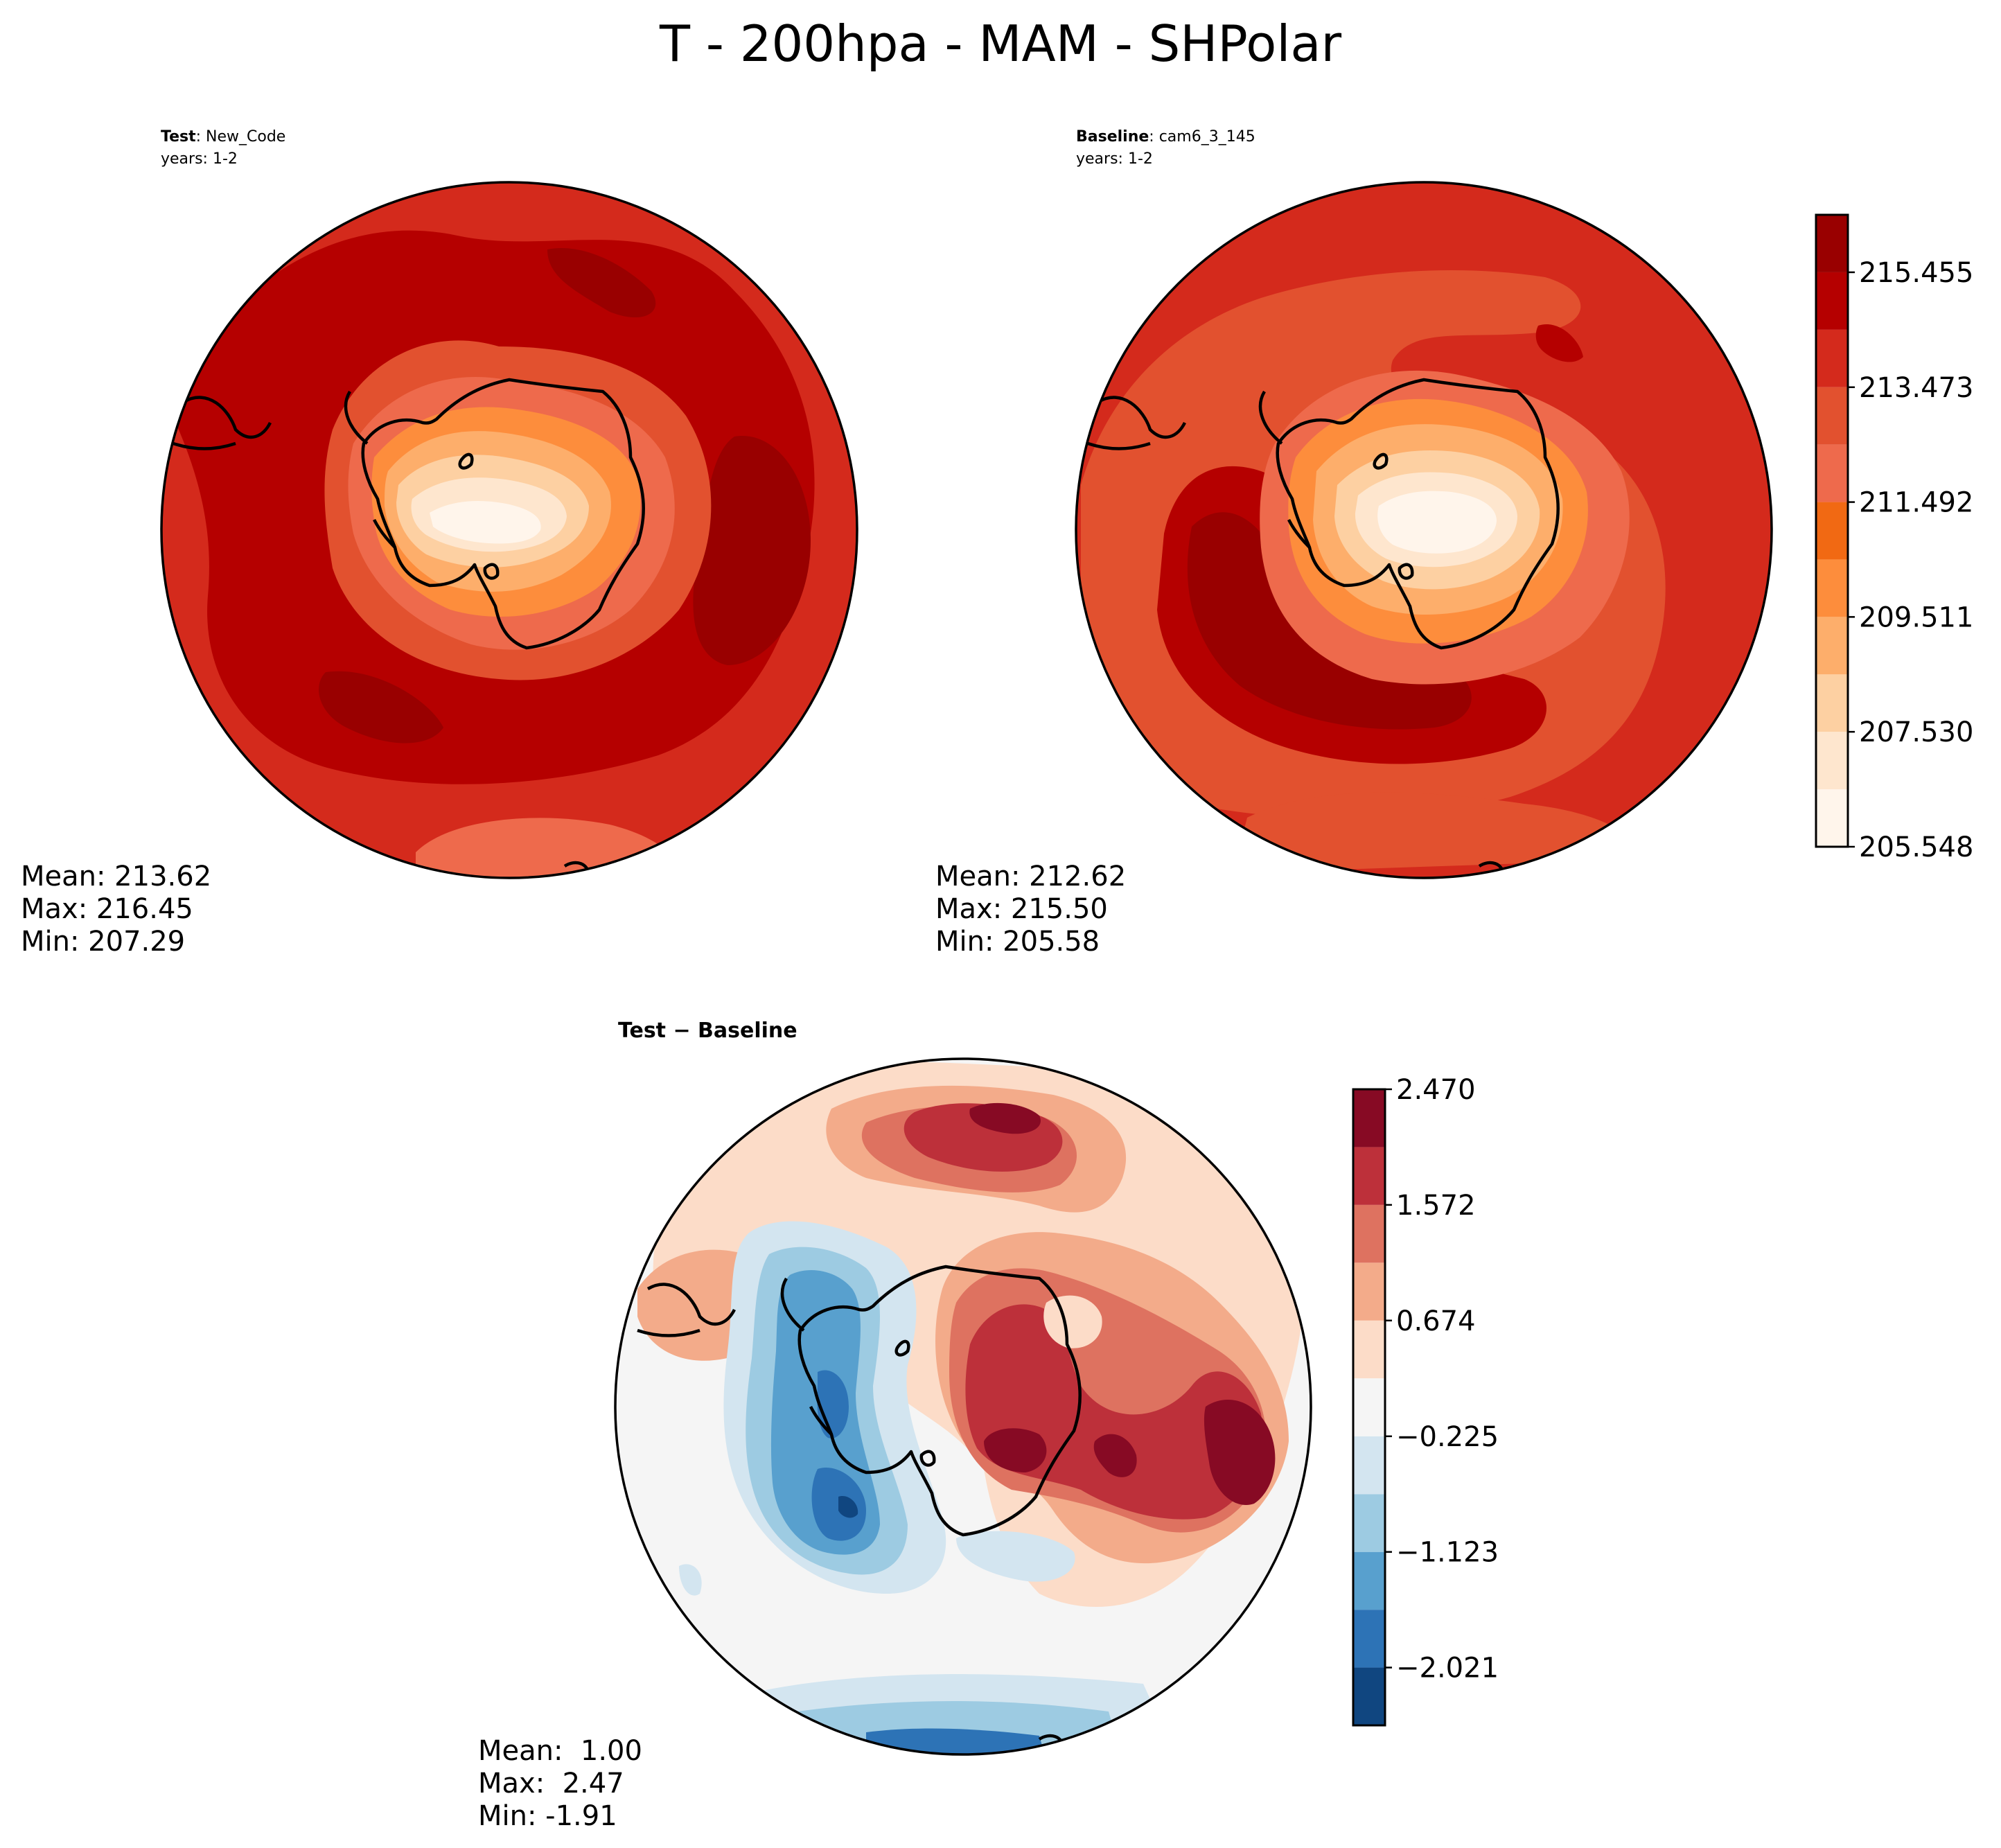 The image size is (2001, 1848). I want to click on absolute-colorbar-tick-label: 211.492, so click(1916, 503).